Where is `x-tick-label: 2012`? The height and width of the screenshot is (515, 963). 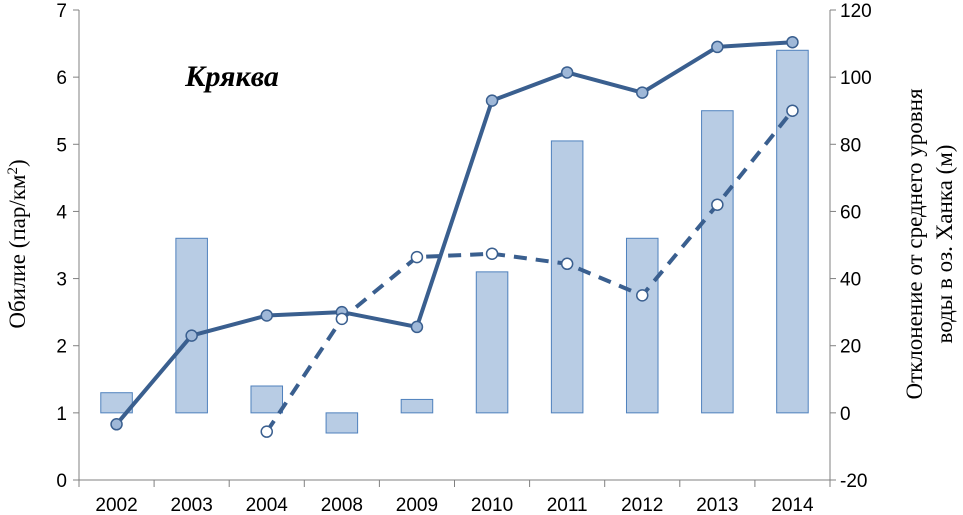 x-tick-label: 2012 is located at coordinates (642, 505).